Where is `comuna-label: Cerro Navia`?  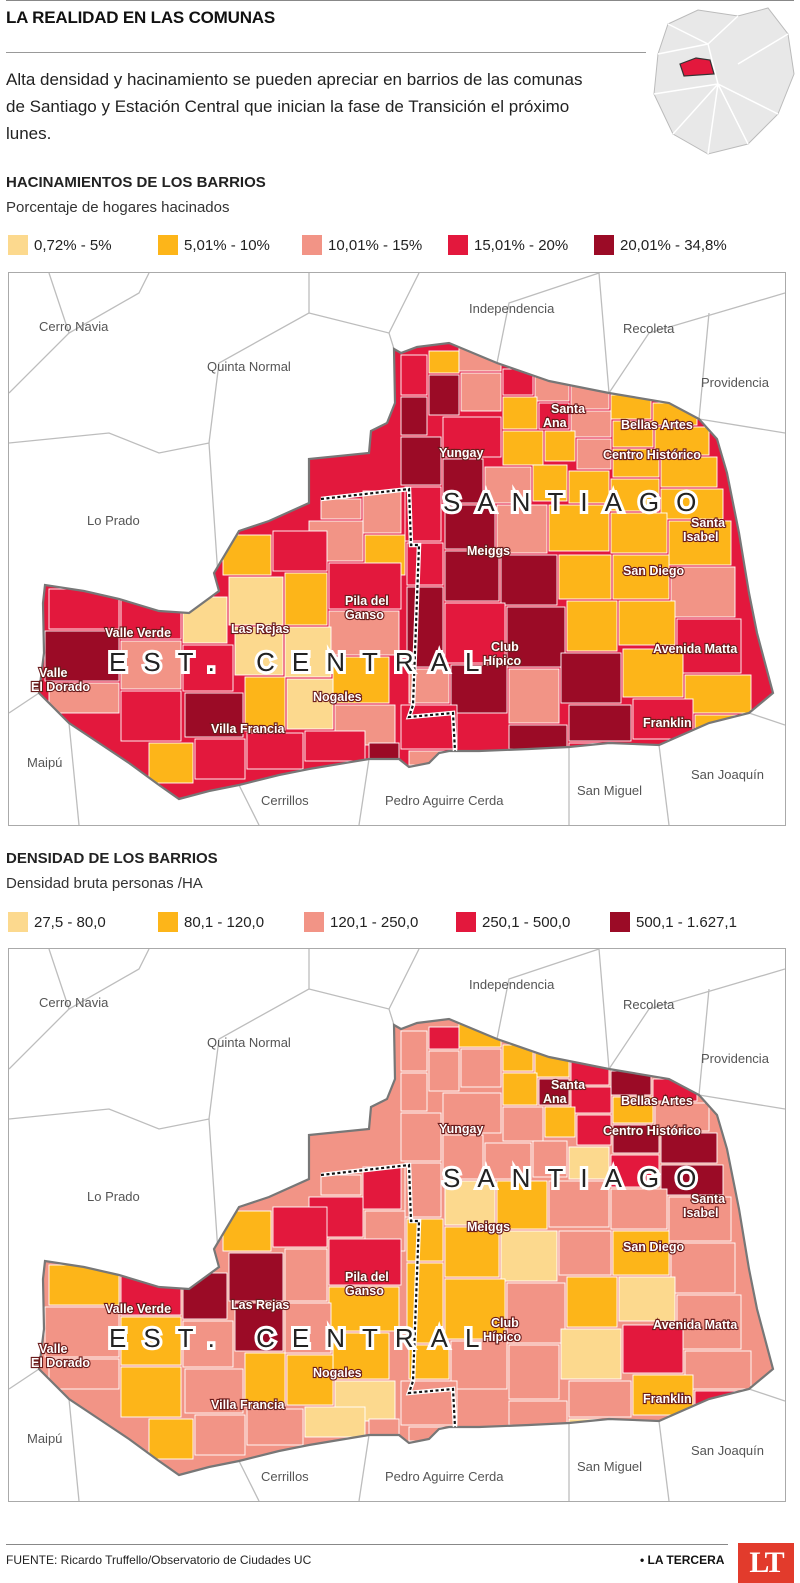
comuna-label: Cerro Navia is located at coordinates (74, 1002).